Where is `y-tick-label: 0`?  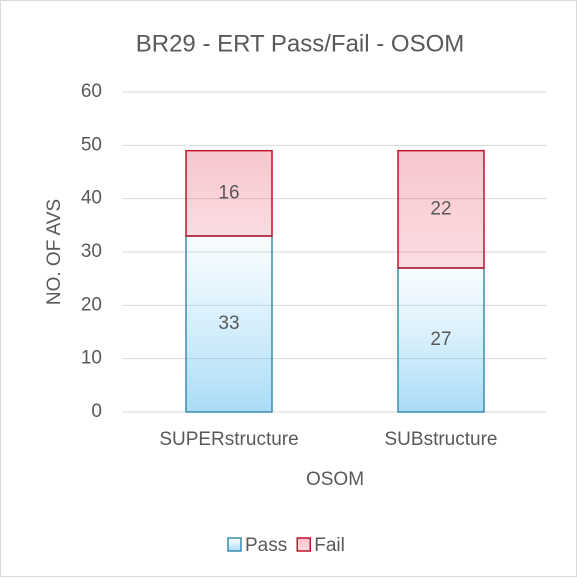
y-tick-label: 0 is located at coordinates (96, 411).